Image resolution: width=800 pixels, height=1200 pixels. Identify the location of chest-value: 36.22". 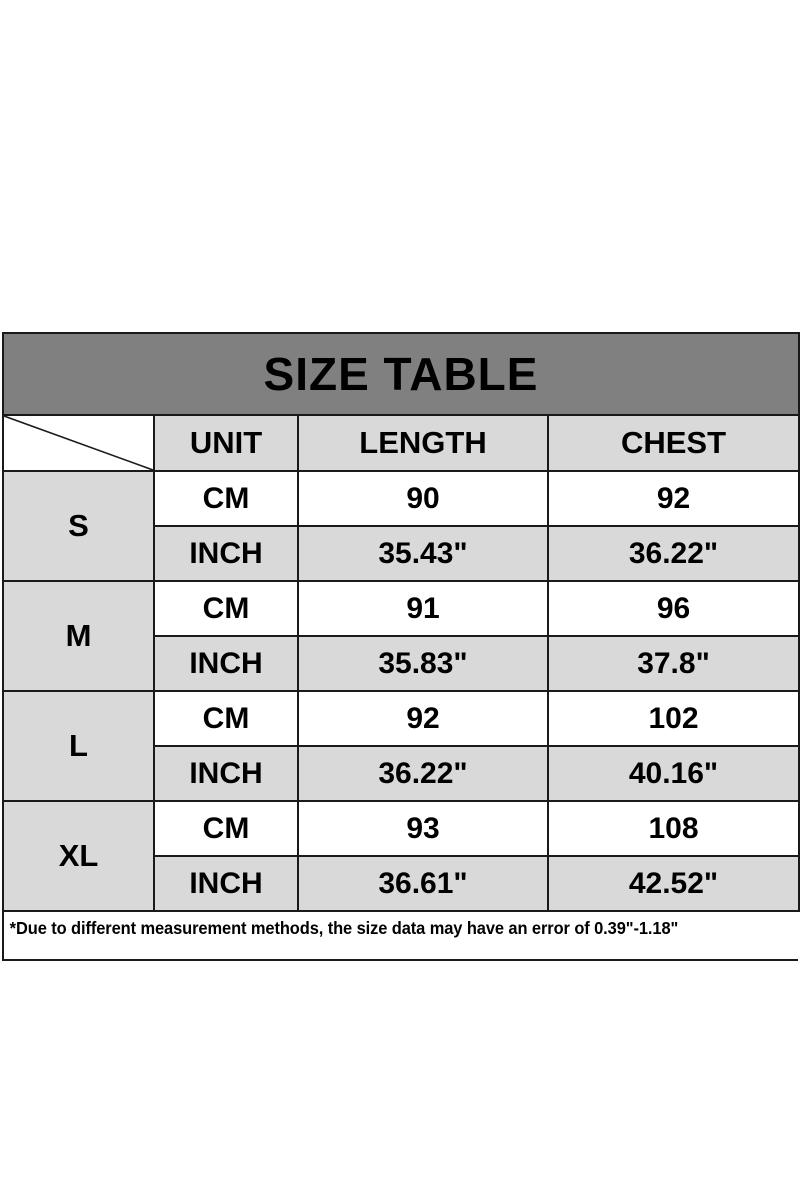
(673, 553).